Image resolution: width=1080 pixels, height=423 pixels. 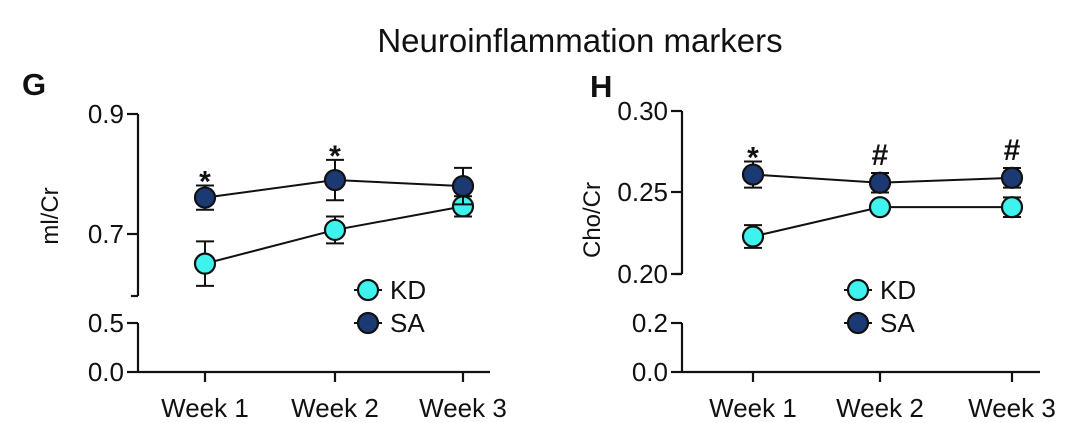 I want to click on y-tick-label: 0.5, so click(x=106, y=323).